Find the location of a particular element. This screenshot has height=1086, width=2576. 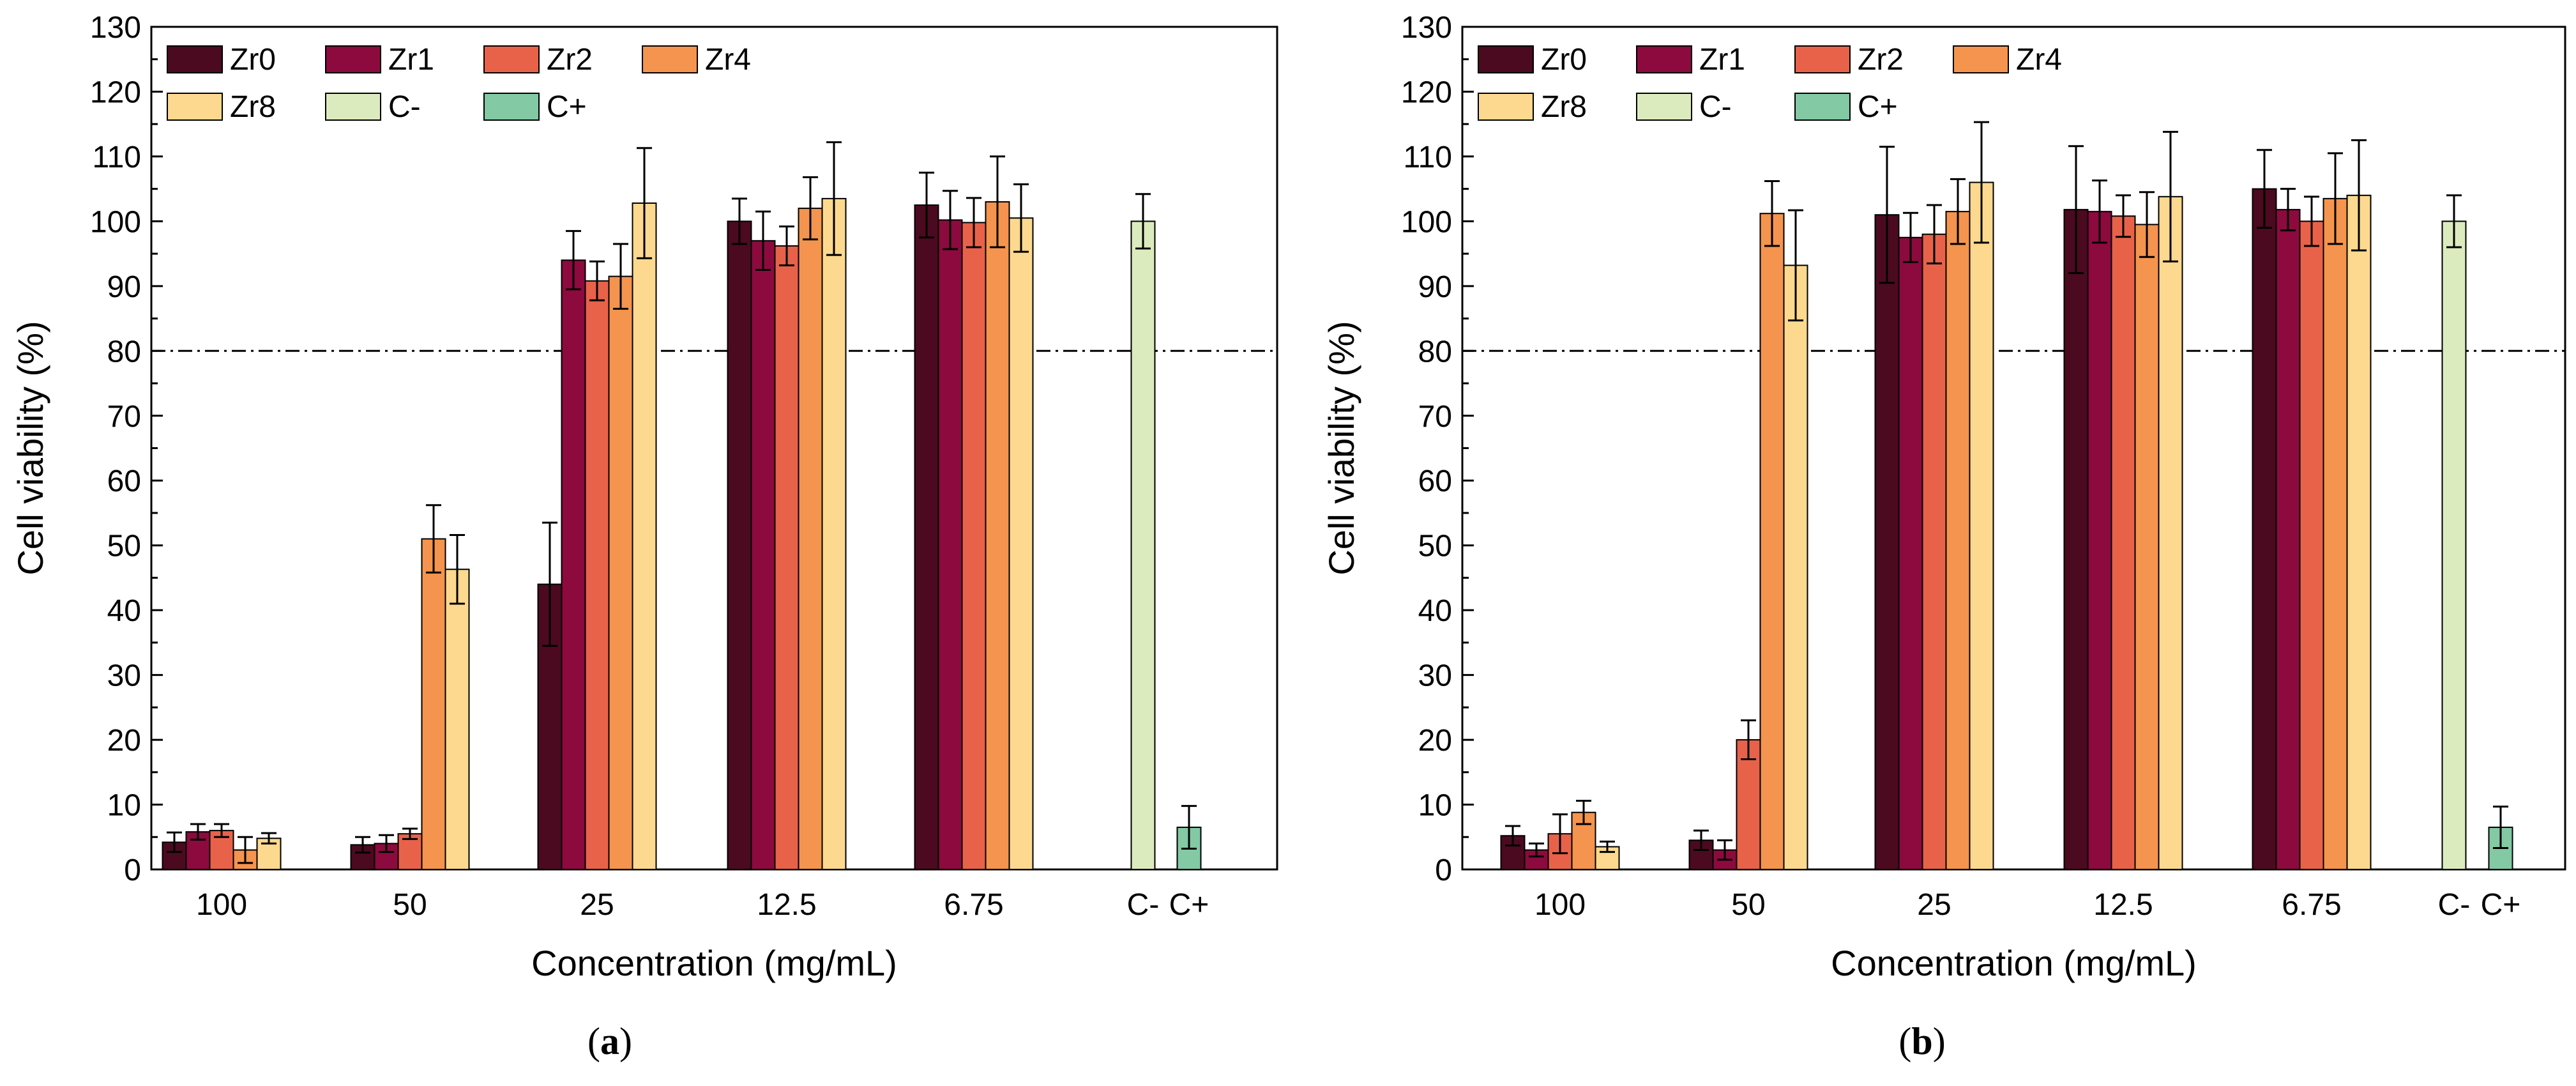

panel-label-b-close: ) is located at coordinates (1940, 1041).